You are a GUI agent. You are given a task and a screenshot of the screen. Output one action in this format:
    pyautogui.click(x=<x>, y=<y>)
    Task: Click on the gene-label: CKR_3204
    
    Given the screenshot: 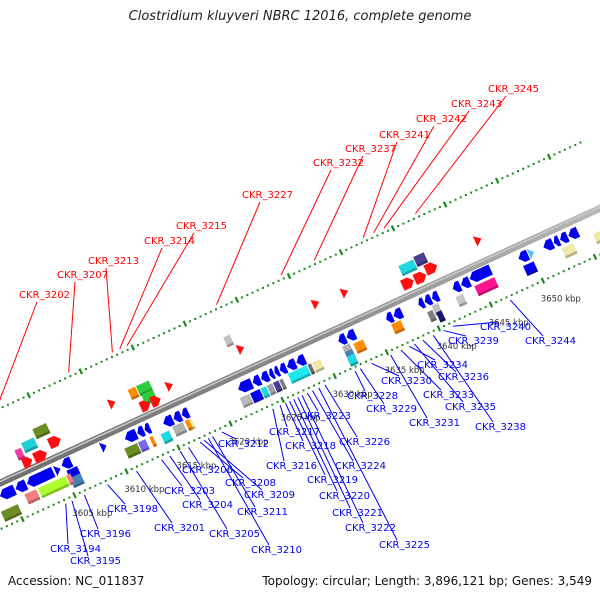 What is the action you would take?
    pyautogui.click(x=207, y=505)
    